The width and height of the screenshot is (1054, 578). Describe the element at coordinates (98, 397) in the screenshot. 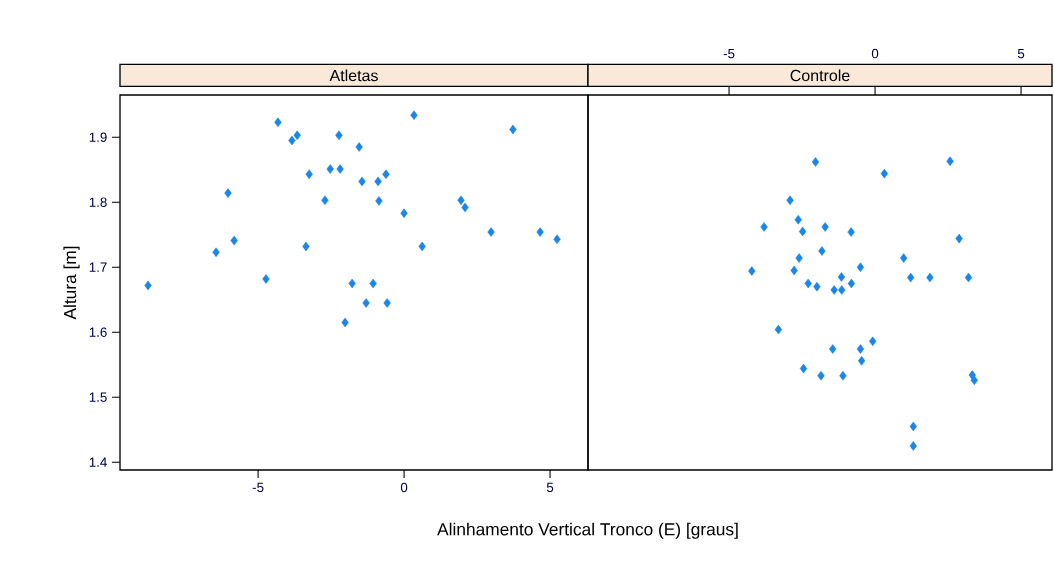

I see `y-tick-label: 1.5` at that location.